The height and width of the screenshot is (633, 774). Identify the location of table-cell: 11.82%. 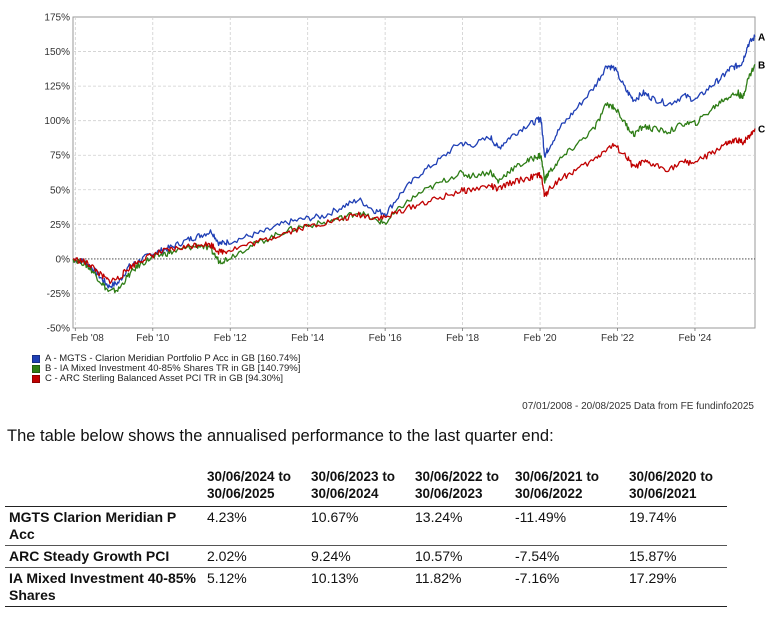
(438, 578).